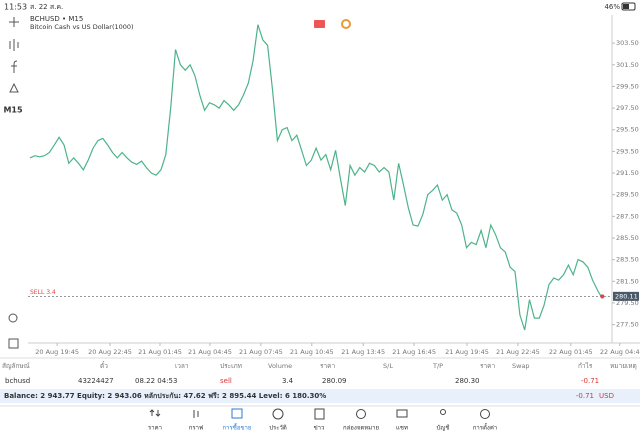 The height and width of the screenshot is (447, 640). What do you see at coordinates (627, 238) in the screenshot?
I see `y-tick-label: 285.50` at bounding box center [627, 238].